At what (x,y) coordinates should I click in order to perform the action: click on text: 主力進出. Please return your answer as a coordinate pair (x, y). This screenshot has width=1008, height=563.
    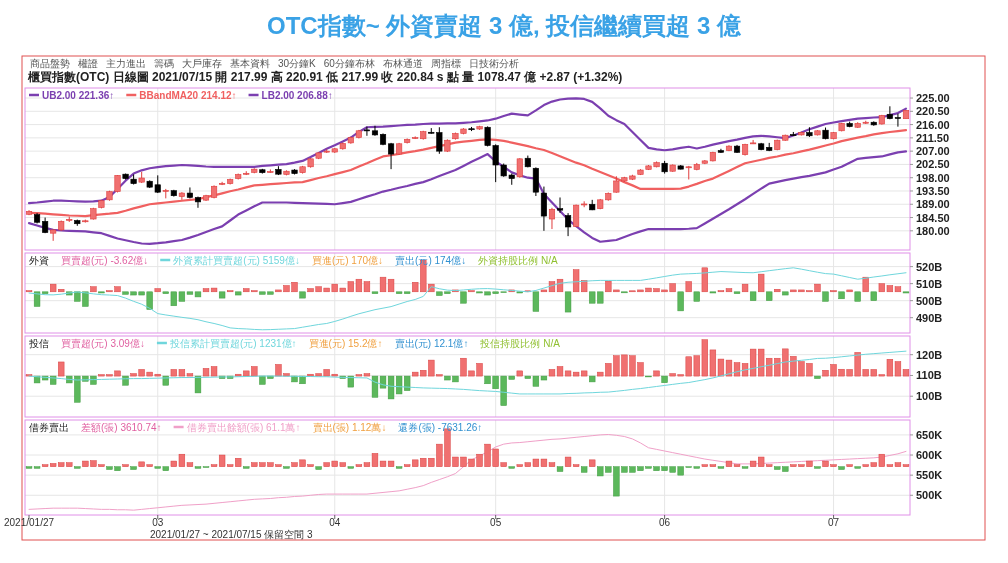
    Looking at the image, I should click on (126, 63).